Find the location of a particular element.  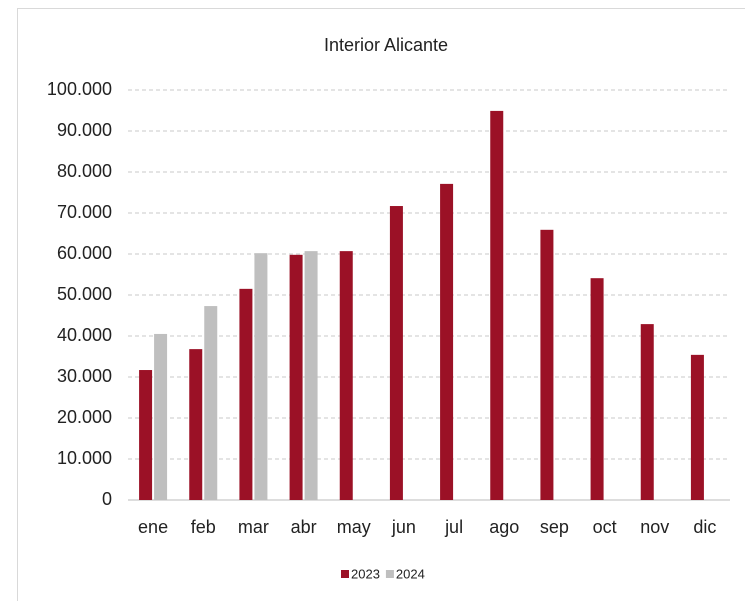

legend-label: 2024 is located at coordinates (410, 573).